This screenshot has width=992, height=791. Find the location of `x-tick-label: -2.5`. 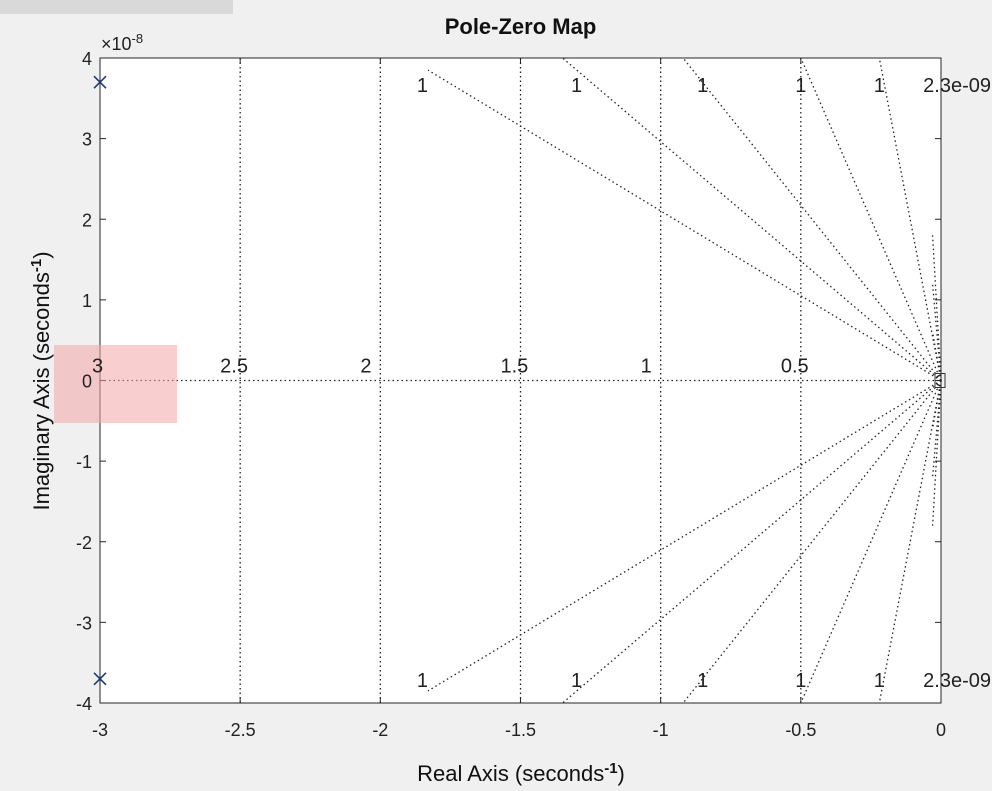

x-tick-label: -2.5 is located at coordinates (240, 730).